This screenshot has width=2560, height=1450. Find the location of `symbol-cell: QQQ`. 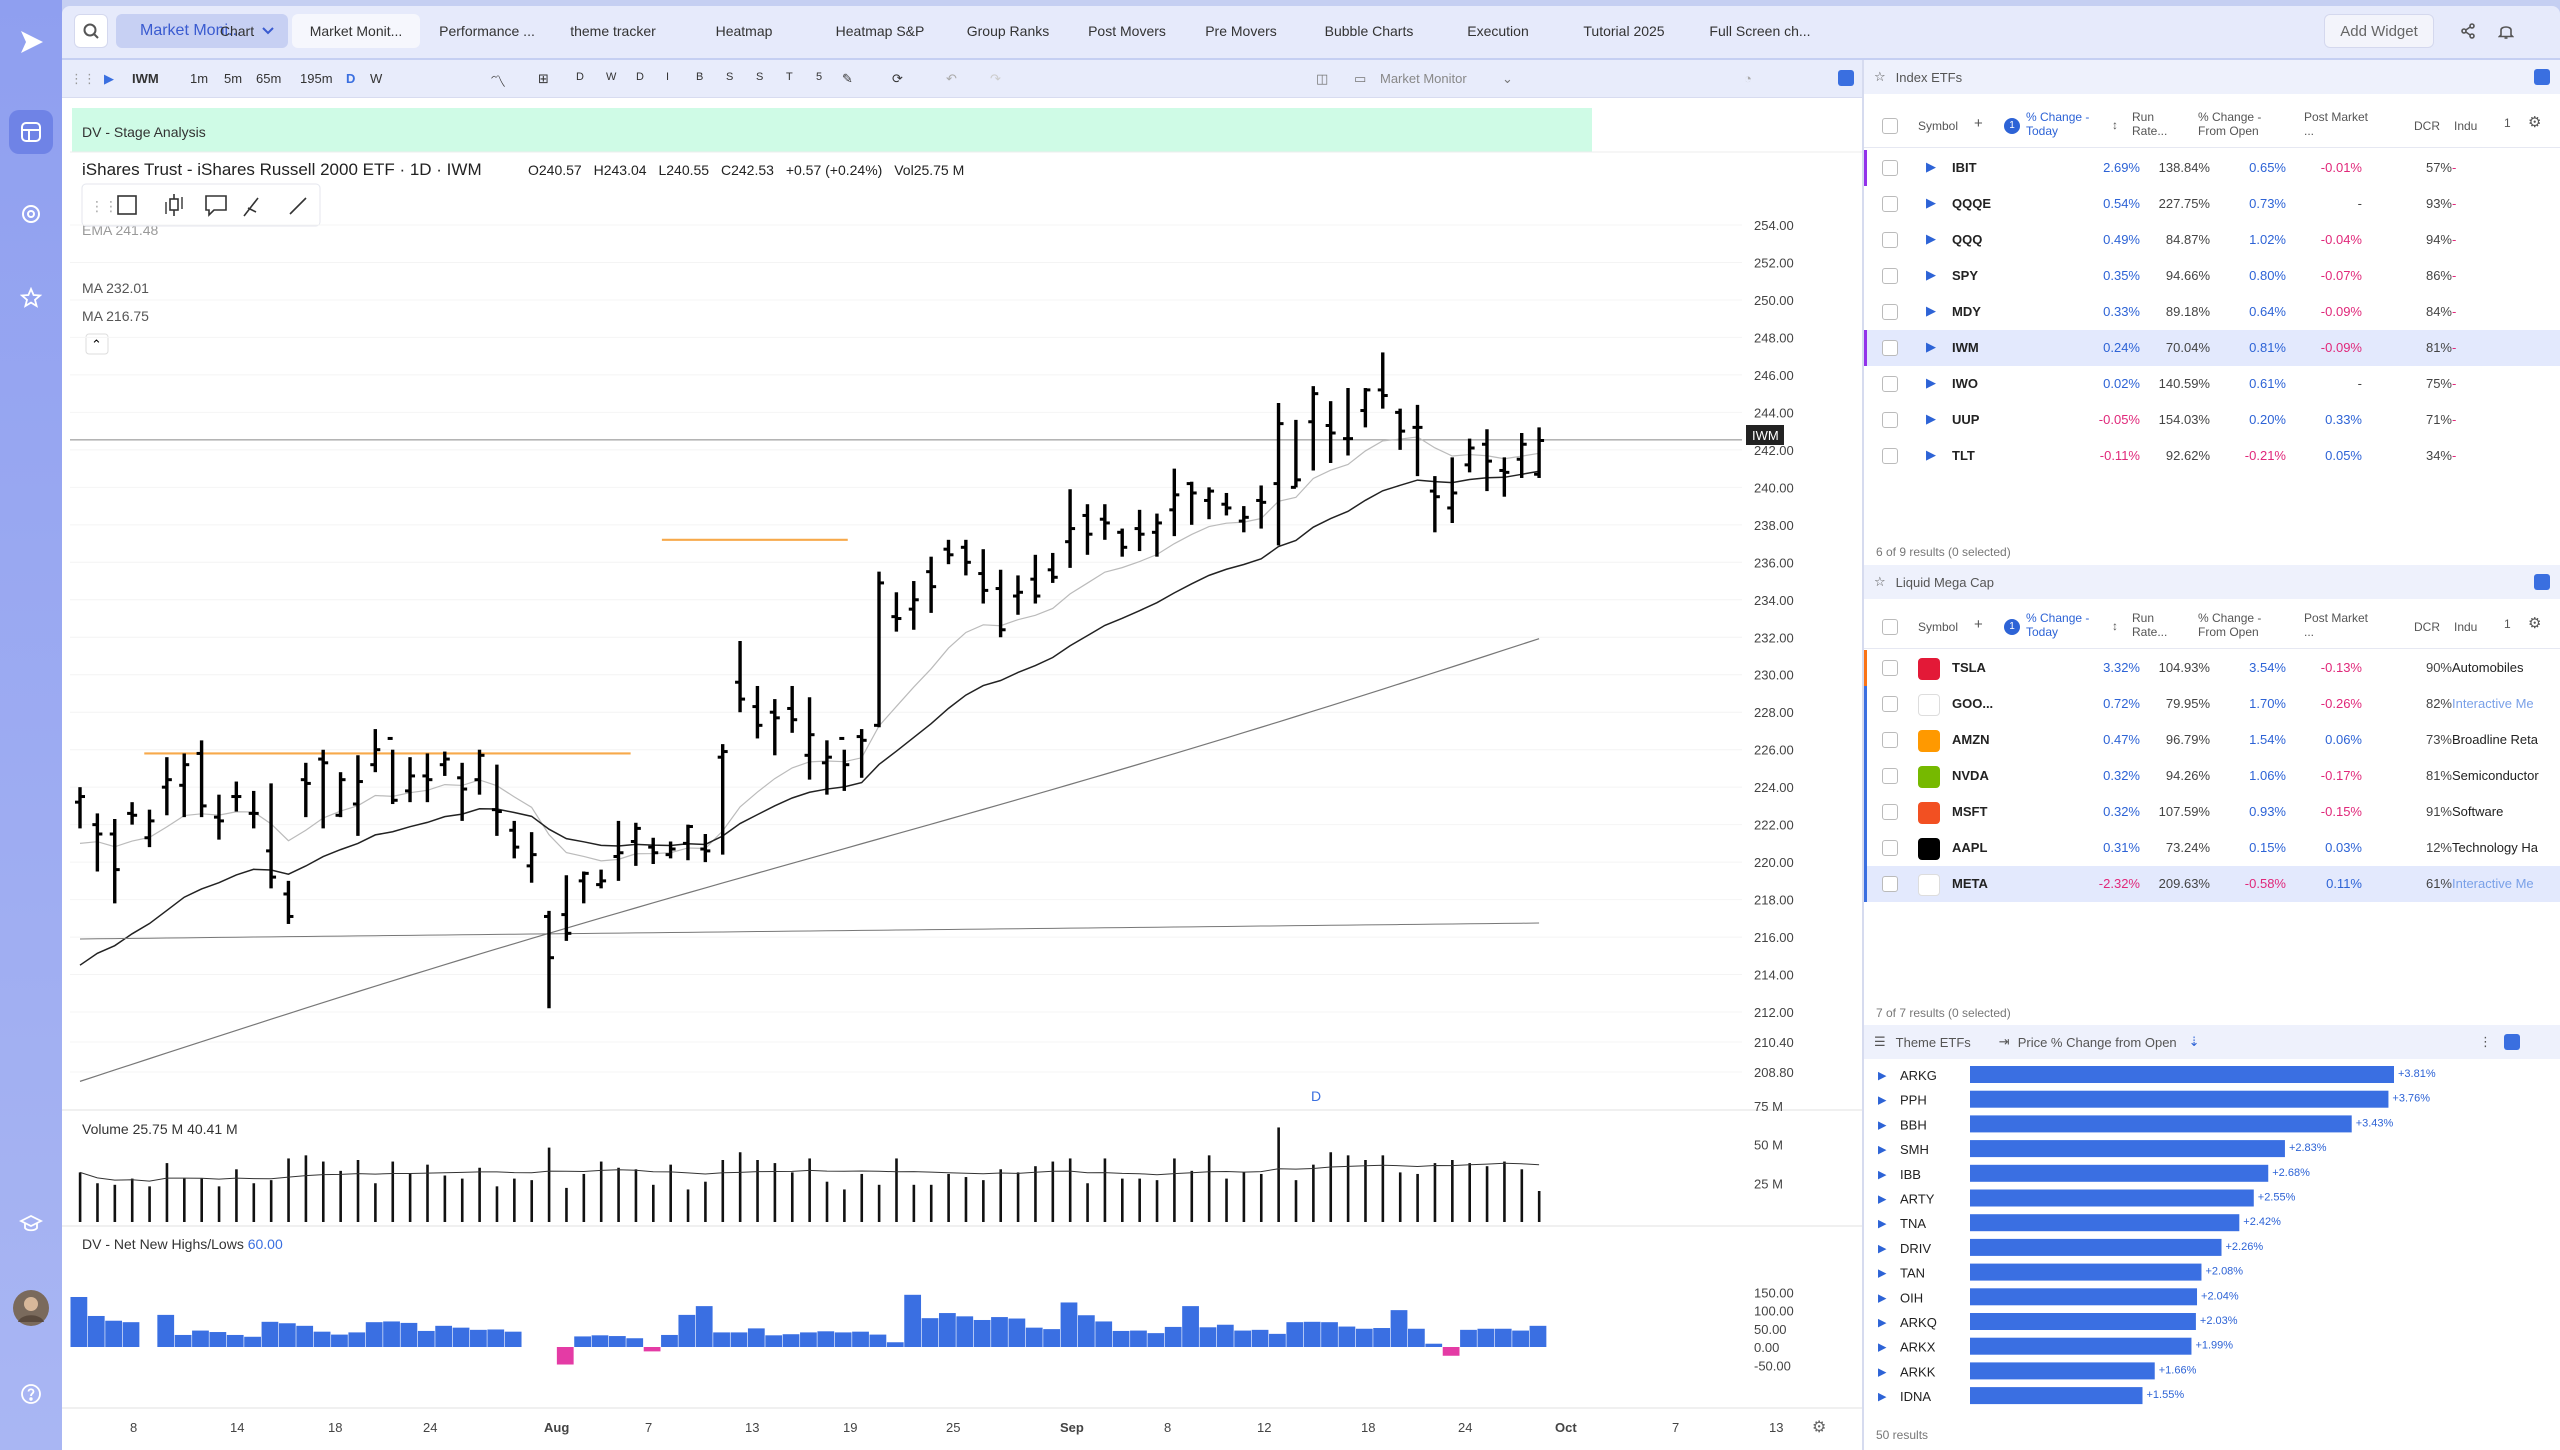

symbol-cell: QQQ is located at coordinates (1967, 239).